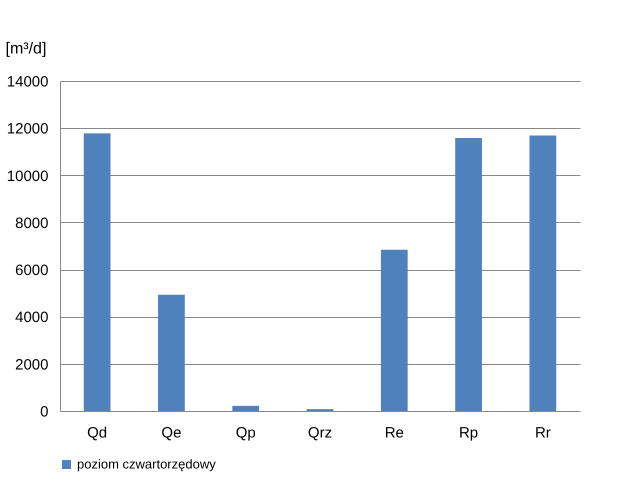 The image size is (635, 503). What do you see at coordinates (31, 317) in the screenshot?
I see `y-tick-label: 4000` at bounding box center [31, 317].